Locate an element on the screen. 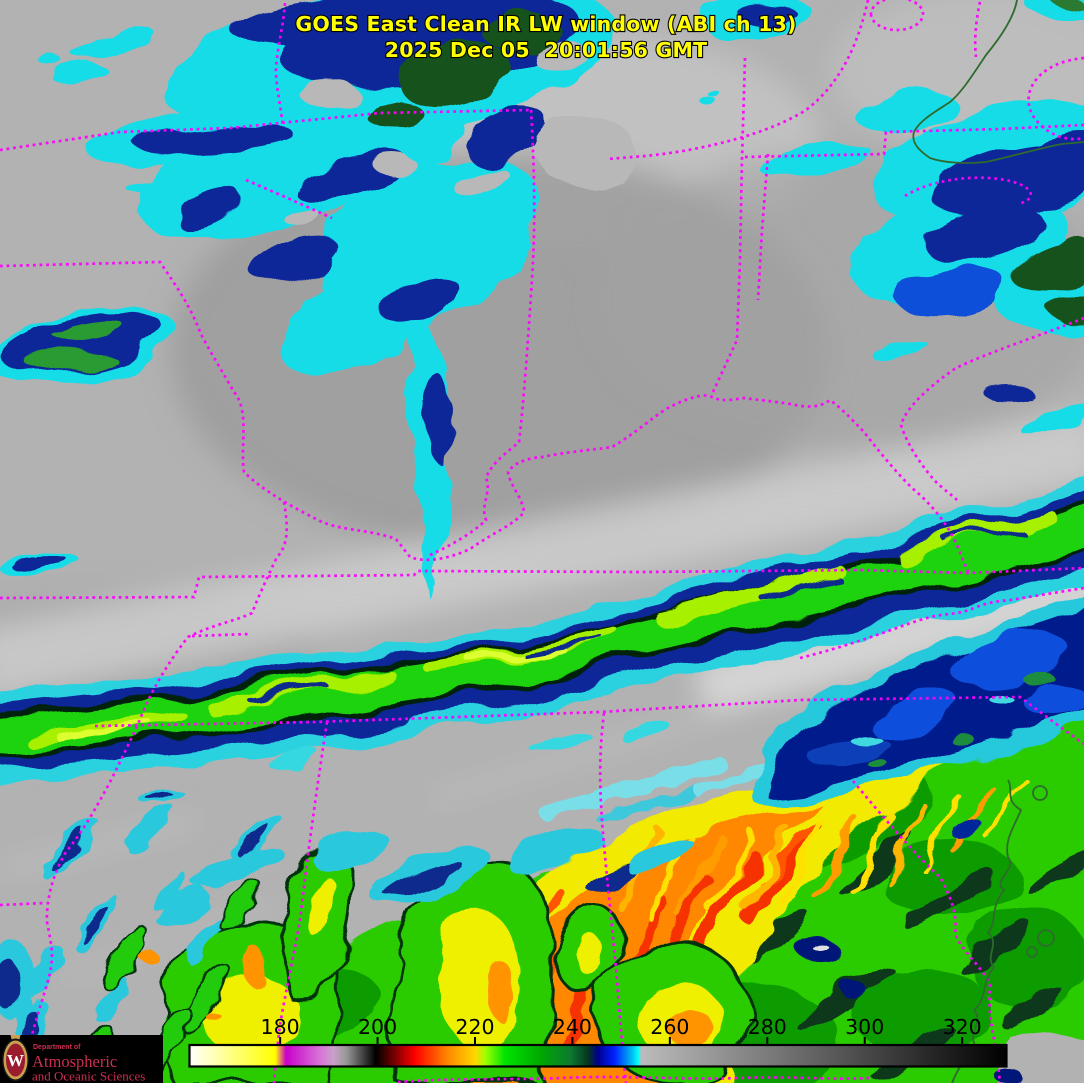 The width and height of the screenshot is (1084, 1083). colorbar-tick-label: 180 is located at coordinates (280, 1027).